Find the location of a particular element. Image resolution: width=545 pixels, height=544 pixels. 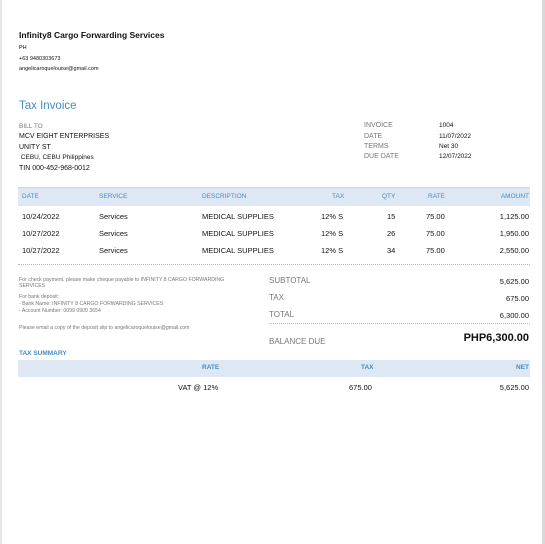

column-header-tax: TAX is located at coordinates (338, 196).